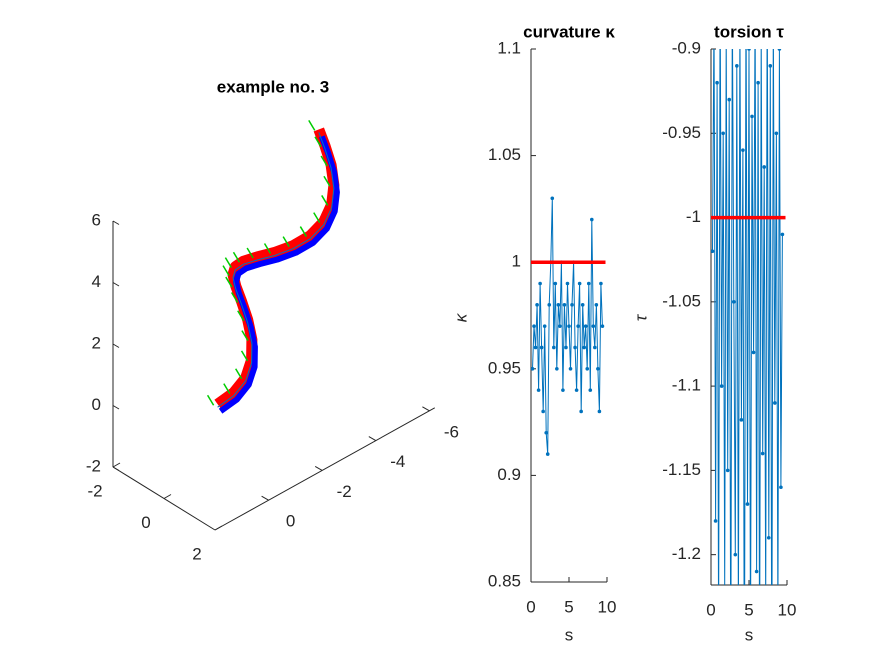 The width and height of the screenshot is (875, 656). Describe the element at coordinates (196, 553) in the screenshot. I see `y-tick-label: 2` at that location.